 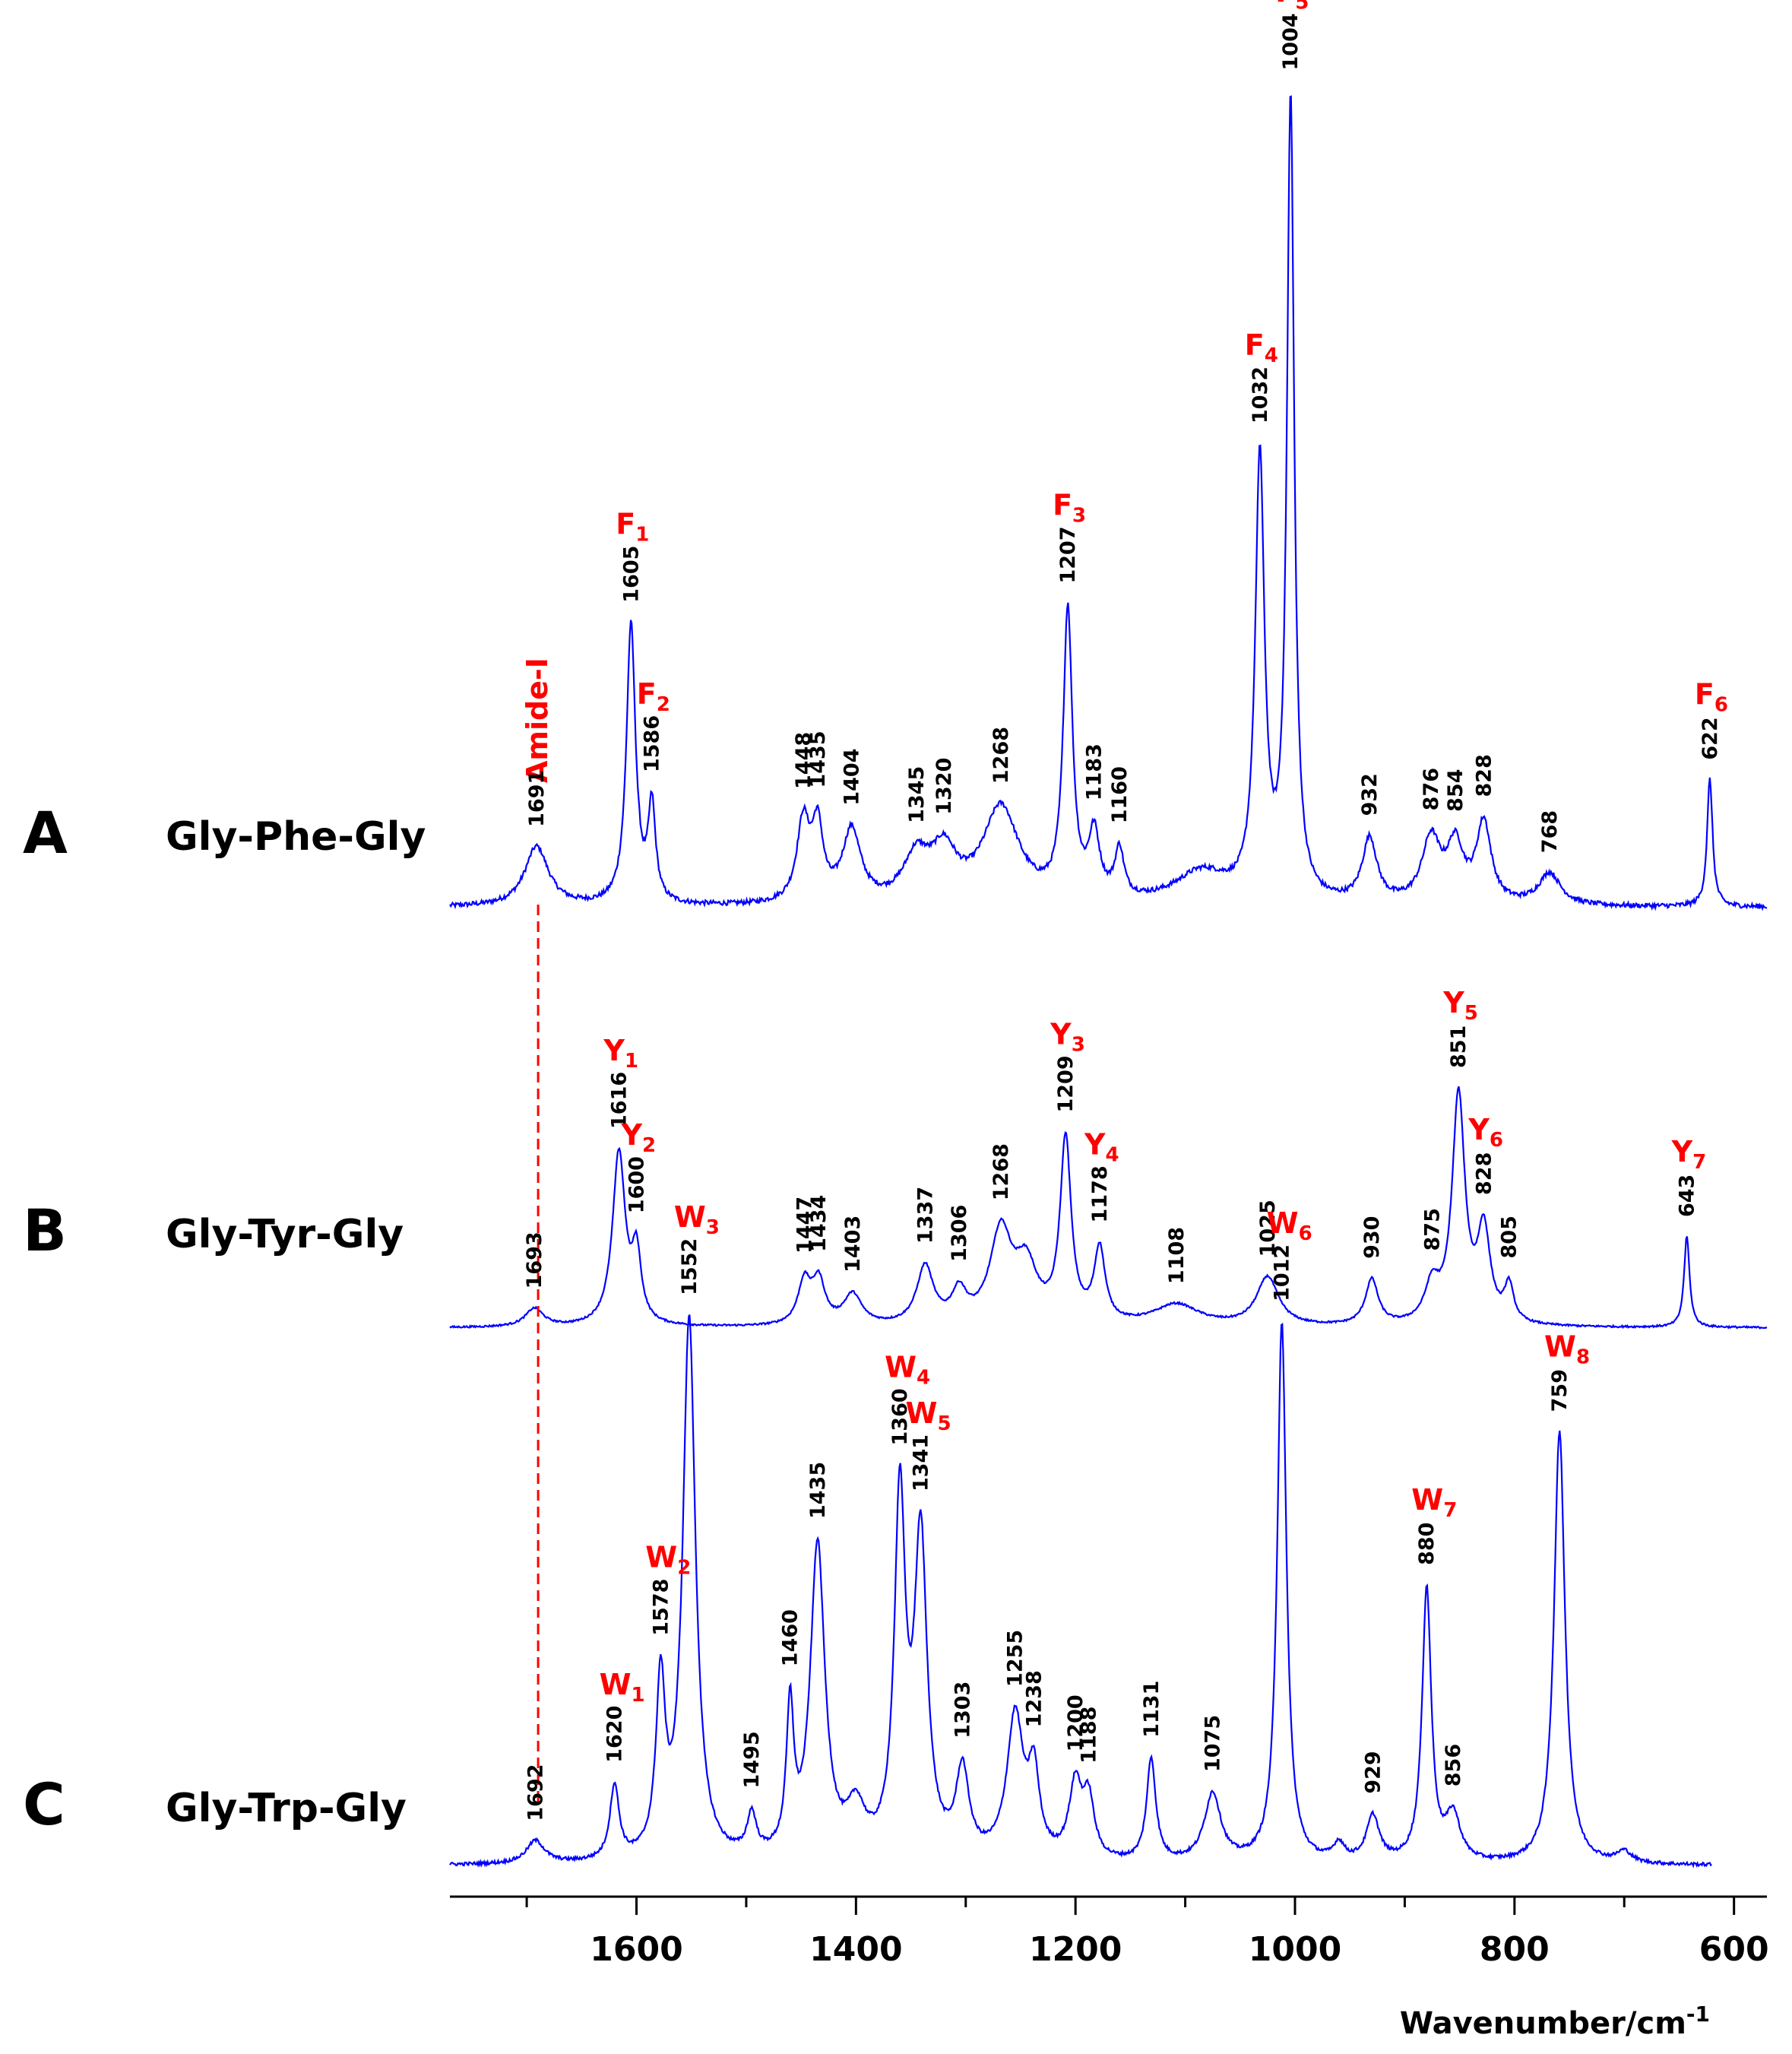 What do you see at coordinates (45, 1230) in the screenshot?
I see `panel-letter-b: B` at bounding box center [45, 1230].